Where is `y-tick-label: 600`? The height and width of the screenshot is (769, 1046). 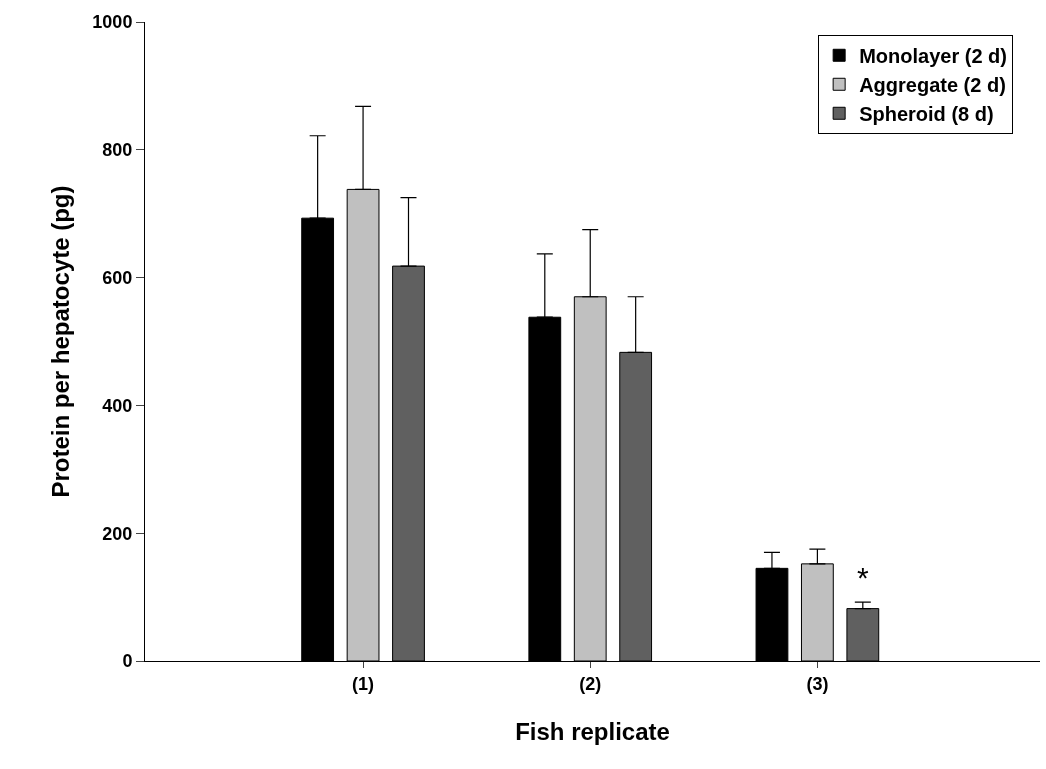
y-tick-label: 600 is located at coordinates (117, 277).